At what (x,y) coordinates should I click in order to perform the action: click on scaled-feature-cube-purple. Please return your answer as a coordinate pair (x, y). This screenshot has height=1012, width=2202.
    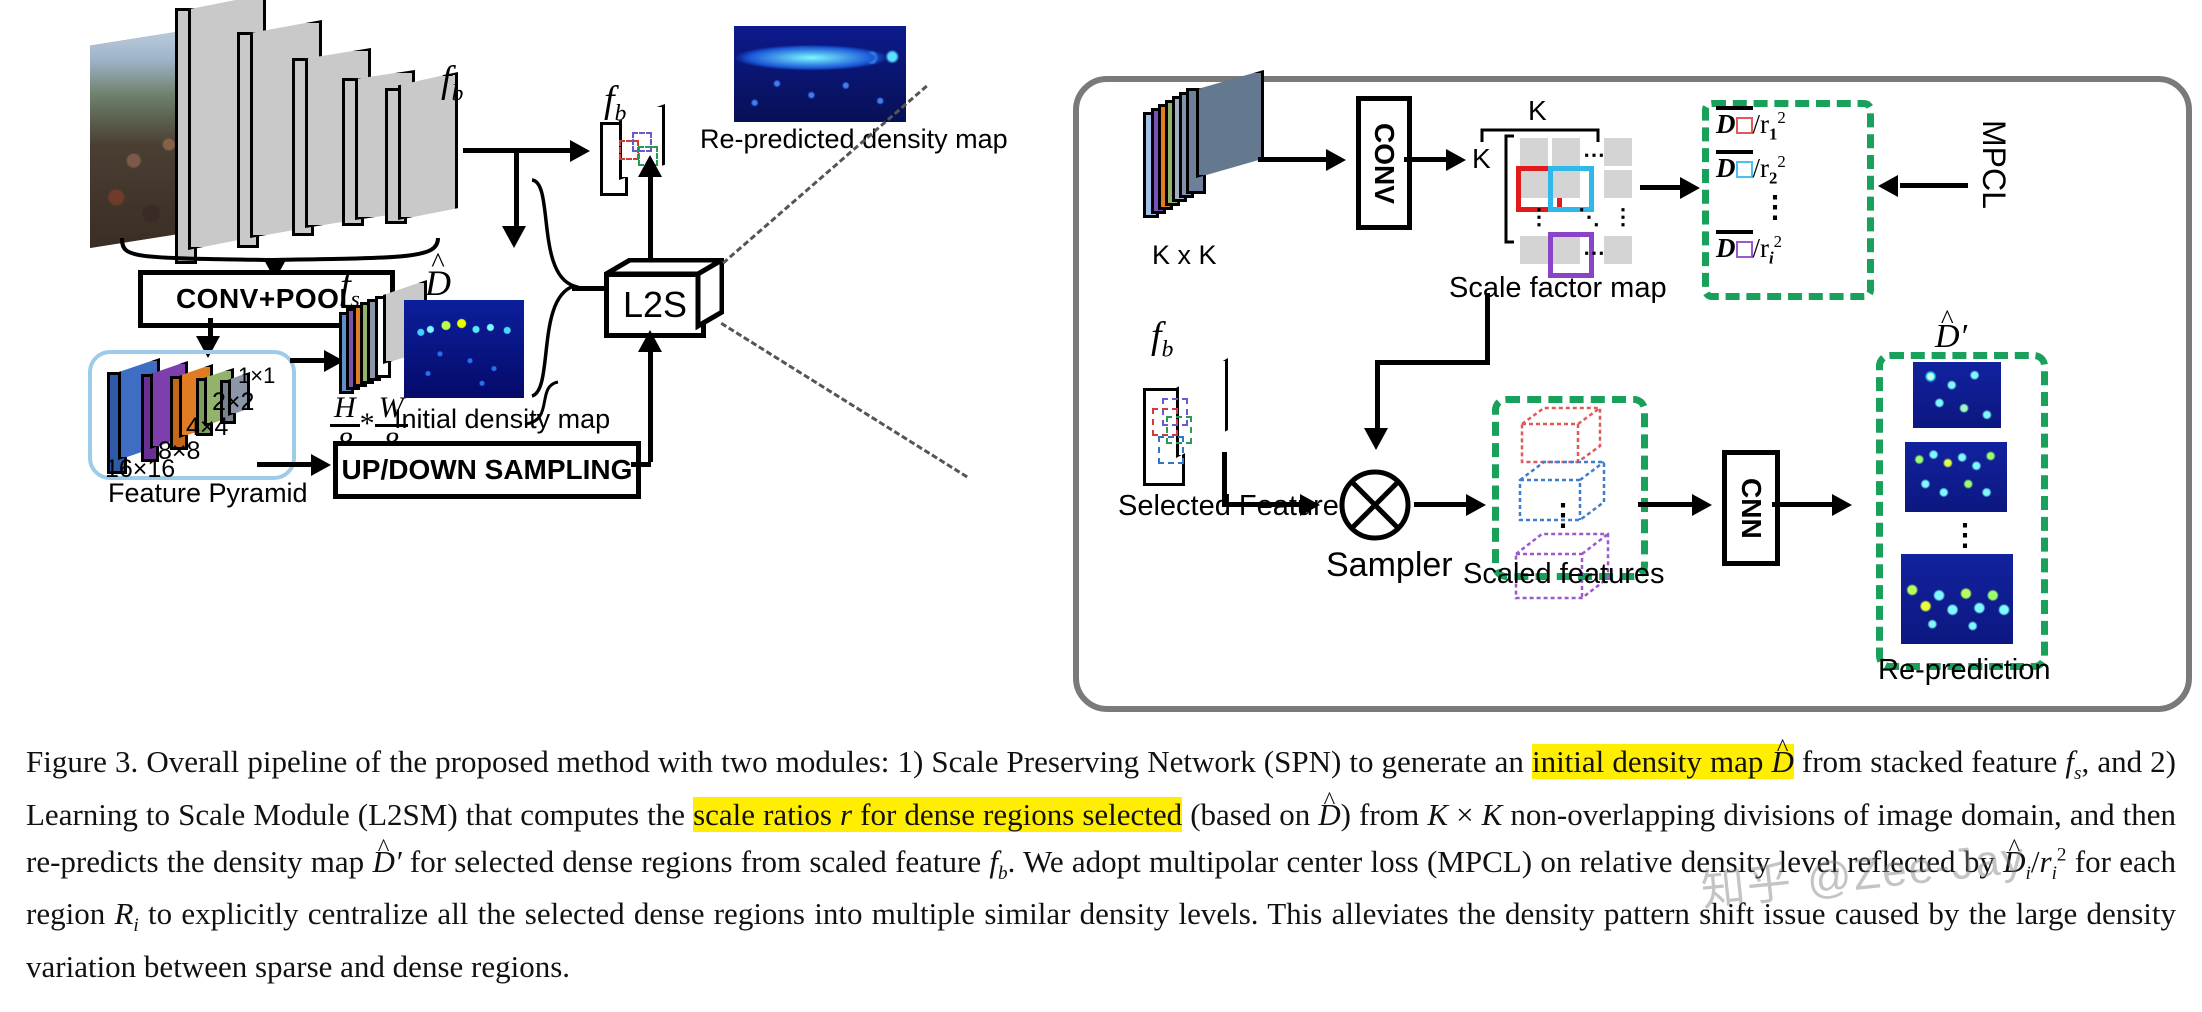
    Looking at the image, I should click on (1562, 566).